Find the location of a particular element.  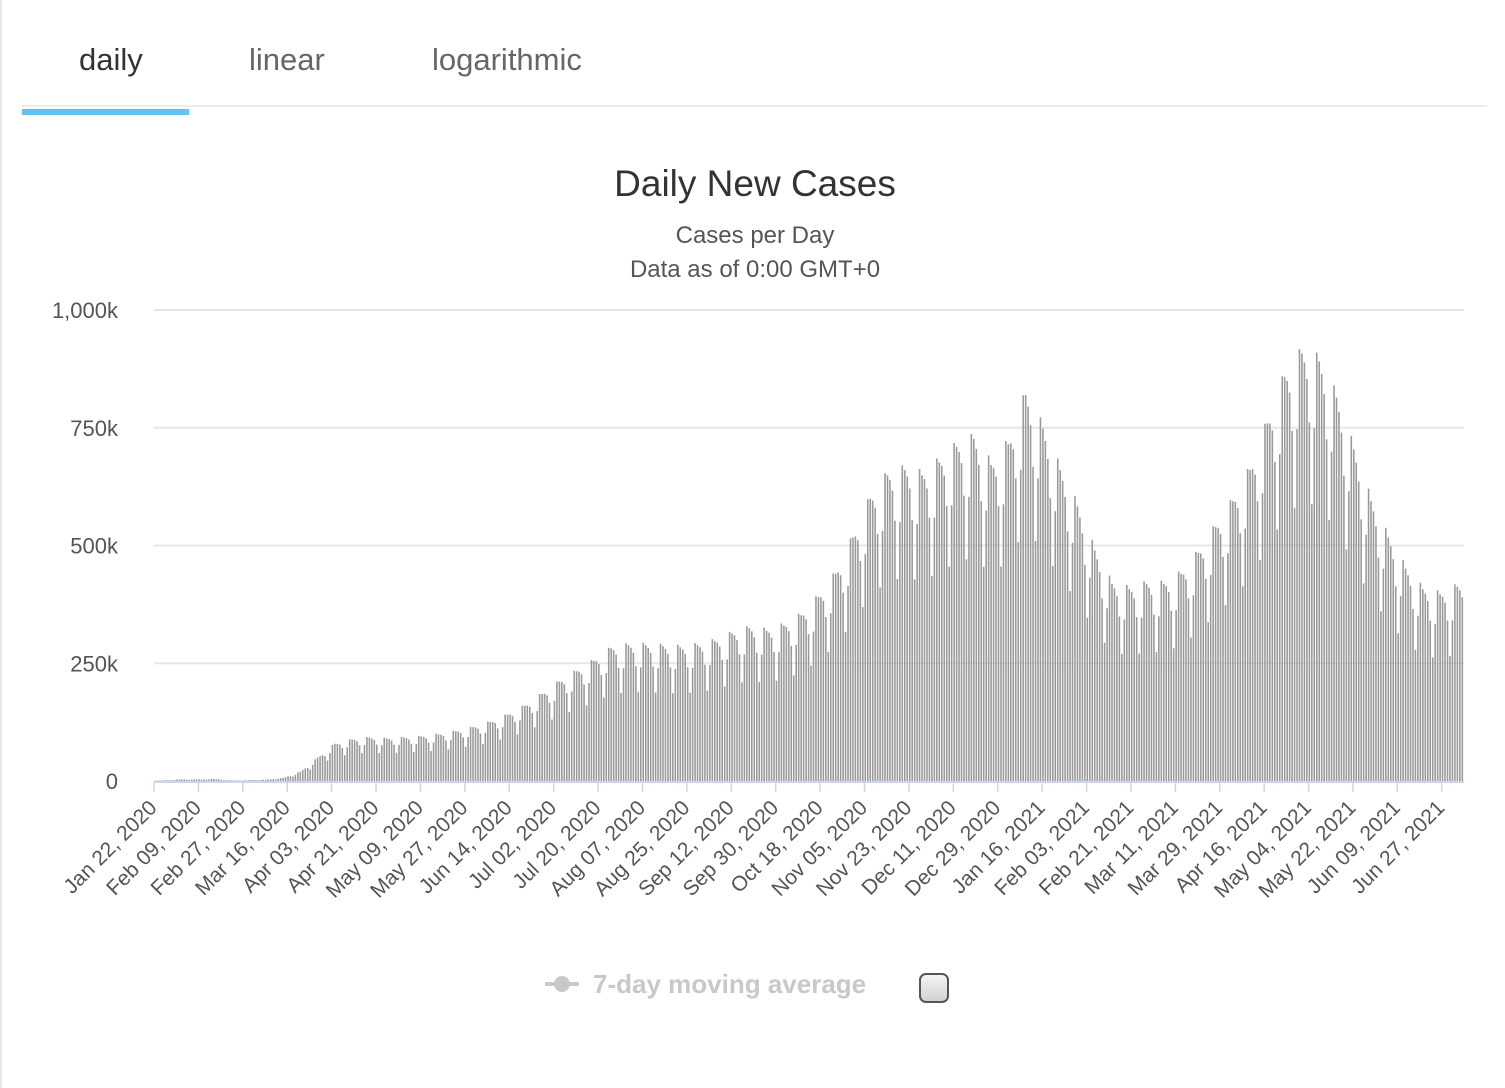

tab-daily: daily is located at coordinates (111, 59).